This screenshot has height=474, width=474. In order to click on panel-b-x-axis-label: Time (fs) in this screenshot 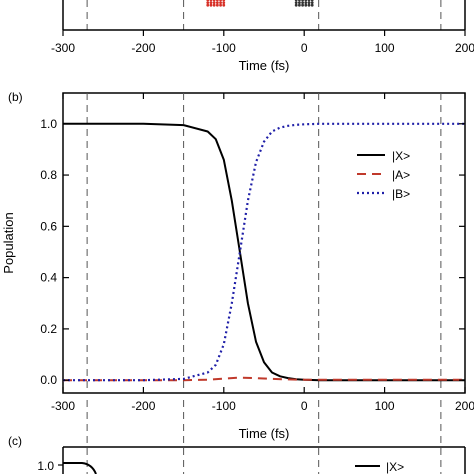, I will do `click(264, 433)`.